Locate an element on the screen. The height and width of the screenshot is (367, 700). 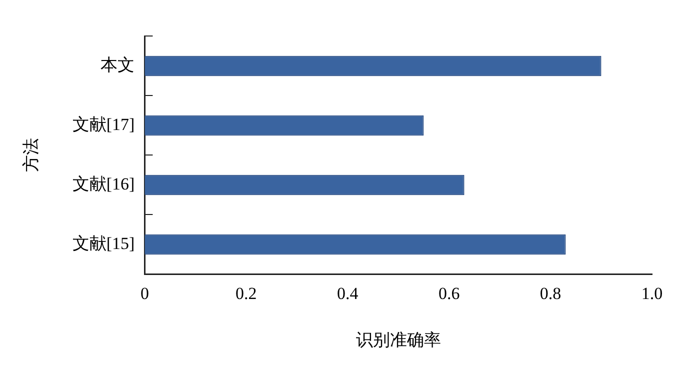
x-tick-label: 0.6 is located at coordinates (449, 293).